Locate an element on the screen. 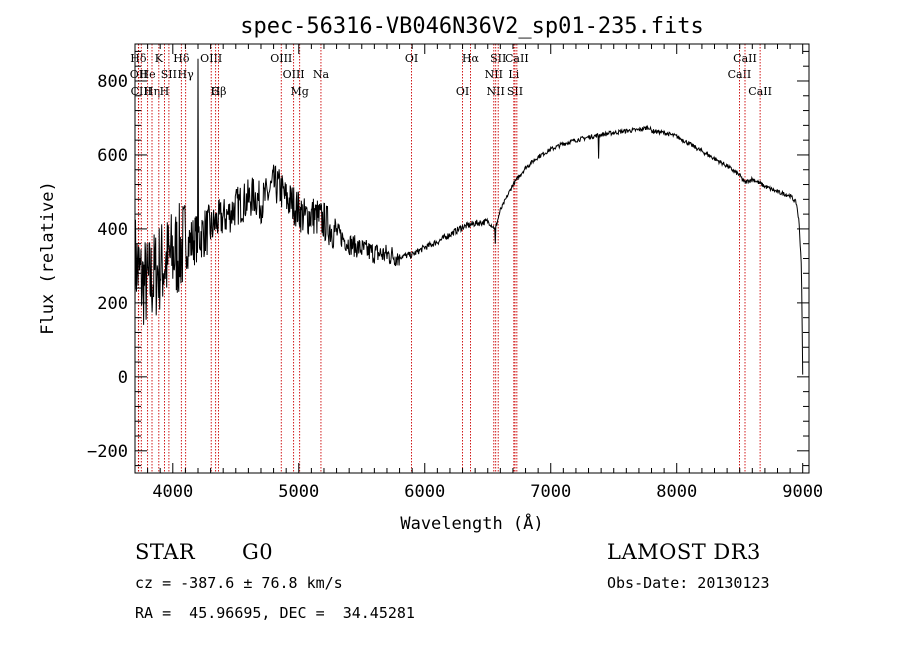  spectral-line-label: Hγ is located at coordinates (186, 74).